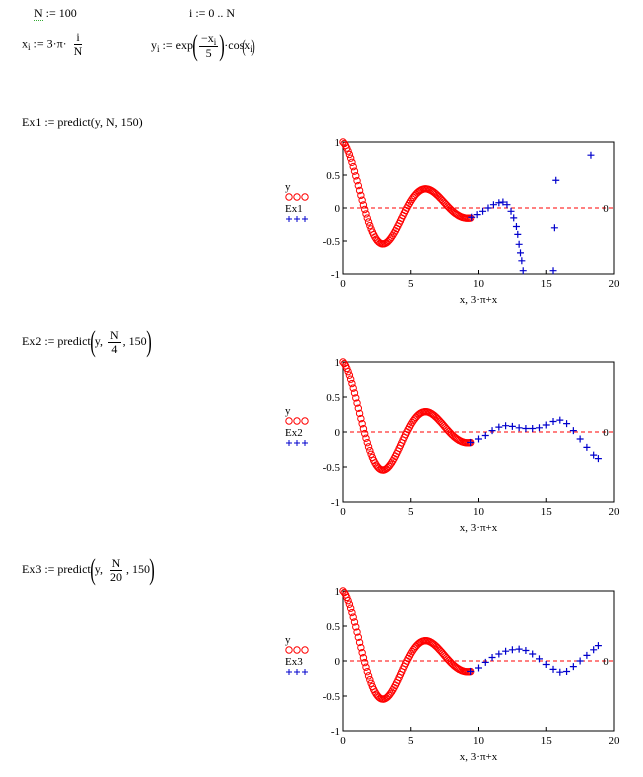 The image size is (643, 777). I want to click on ex2-fraction: N 4, so click(114, 342).